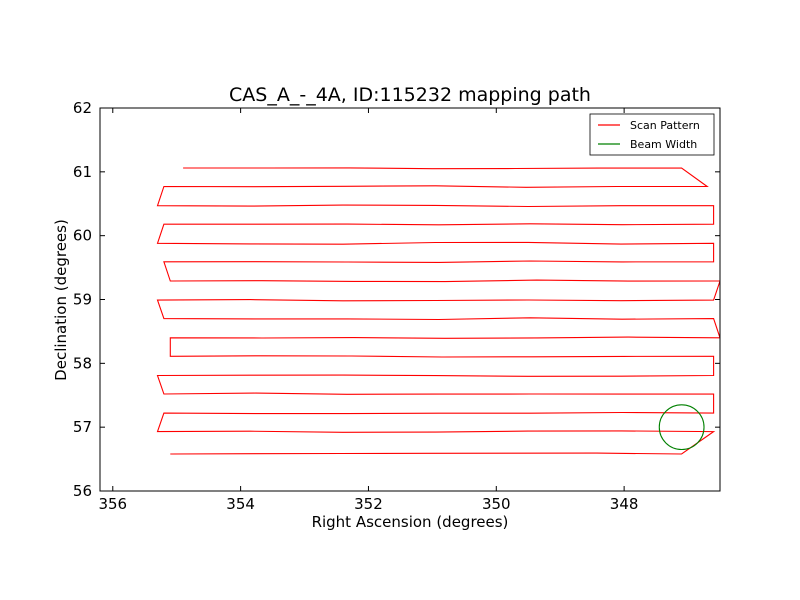 This screenshot has width=800, height=600. Describe the element at coordinates (240, 504) in the screenshot. I see `x-tick-label: 354` at that location.